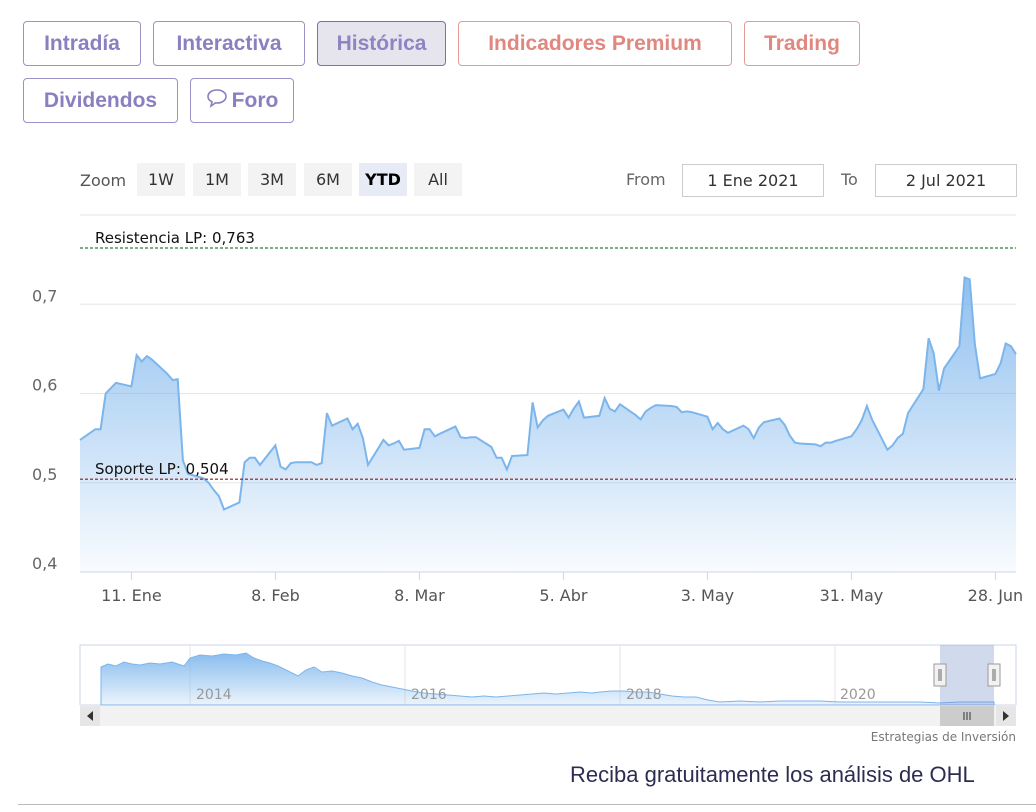  What do you see at coordinates (175, 238) in the screenshot?
I see `resistance-label: Resistencia LP: 0,763` at bounding box center [175, 238].